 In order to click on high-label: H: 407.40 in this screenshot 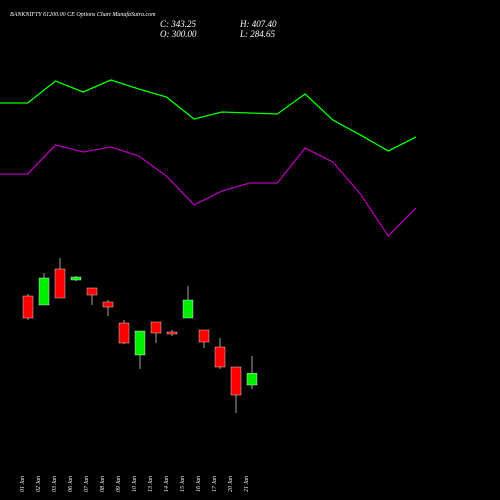, I will do `click(258, 24)`.